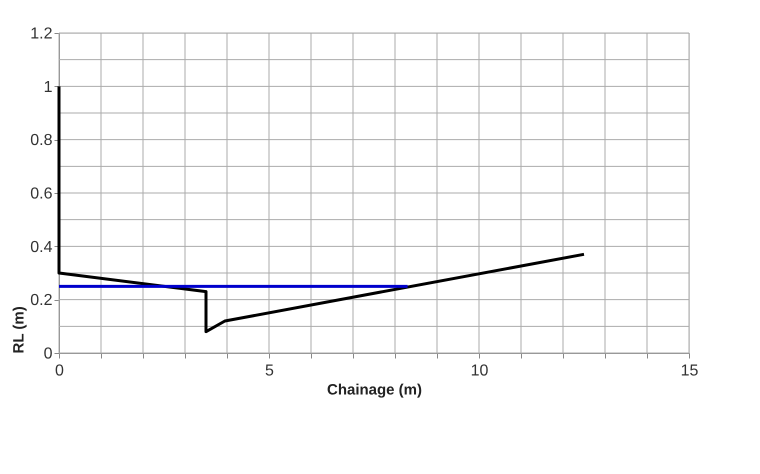  I want to click on x-axis-title: Chainage (m), so click(374, 390).